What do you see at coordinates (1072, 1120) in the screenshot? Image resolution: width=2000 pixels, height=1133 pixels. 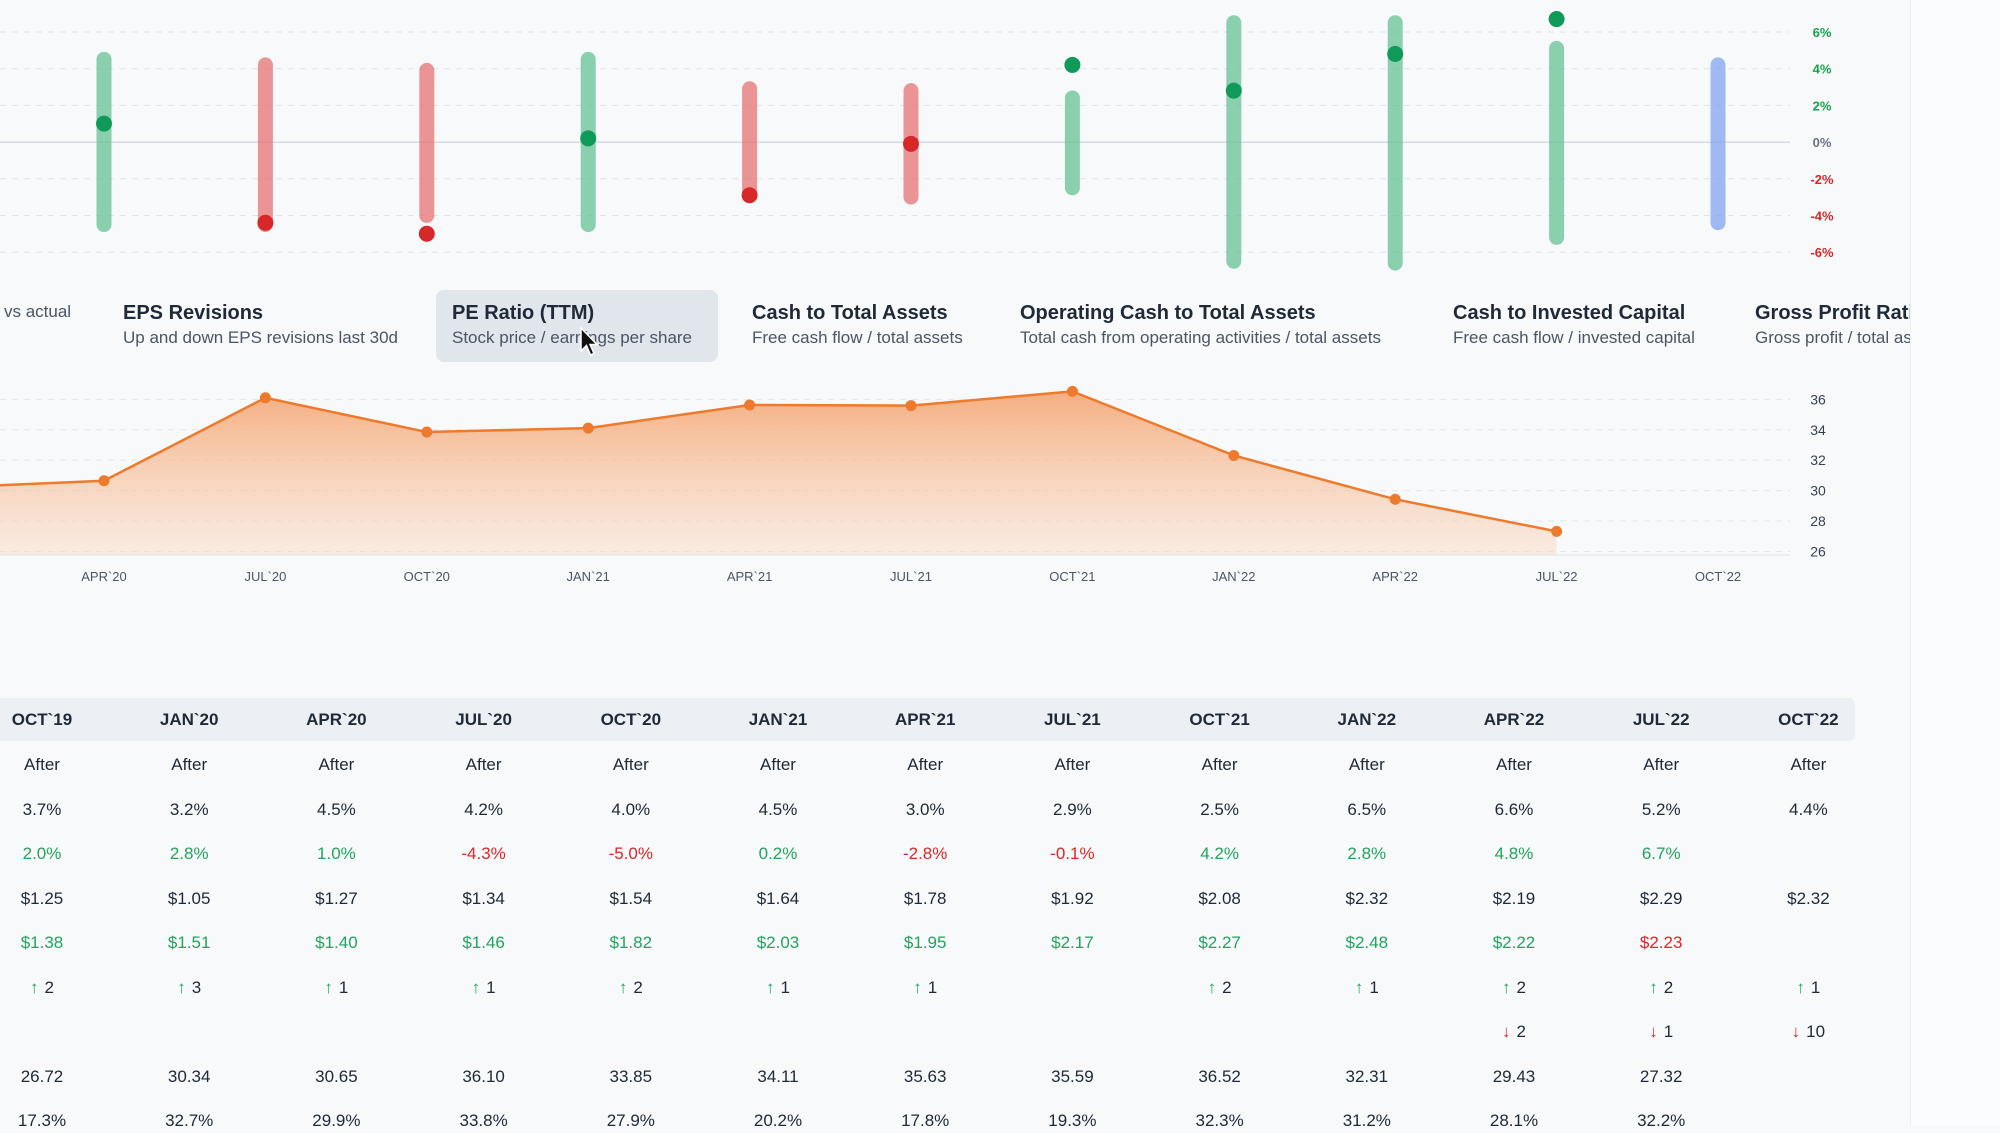 I see `table-cell: 19.3%` at bounding box center [1072, 1120].